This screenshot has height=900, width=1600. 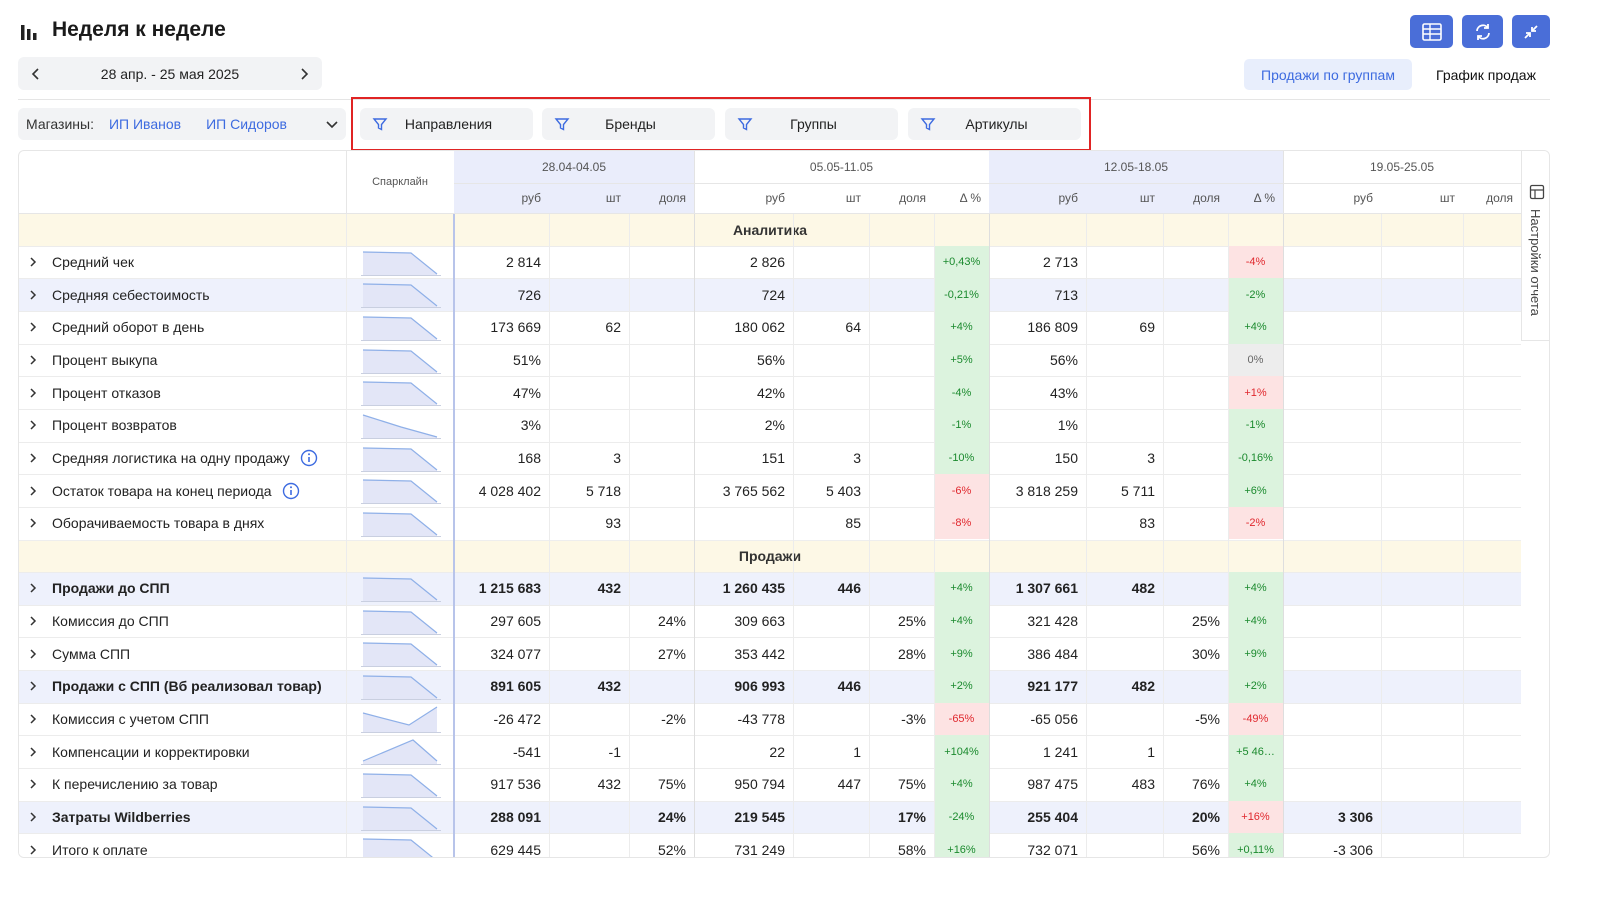 What do you see at coordinates (130, 719) in the screenshot?
I see `row-label: Комиссия с учетом СПП` at bounding box center [130, 719].